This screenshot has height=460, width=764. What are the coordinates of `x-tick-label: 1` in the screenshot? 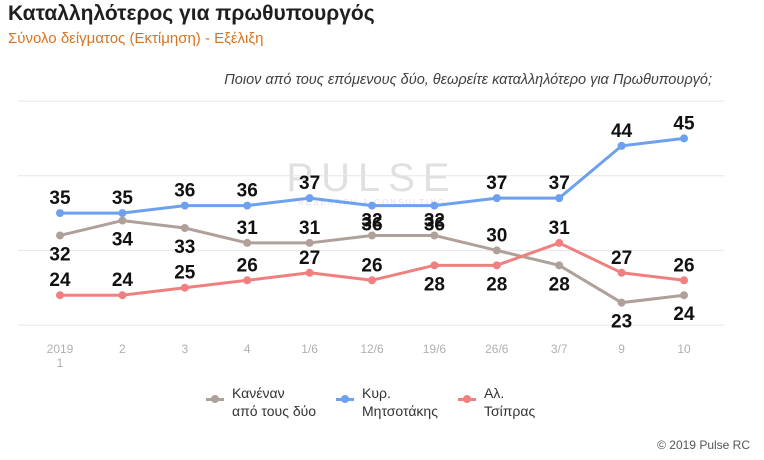 It's located at (60, 363).